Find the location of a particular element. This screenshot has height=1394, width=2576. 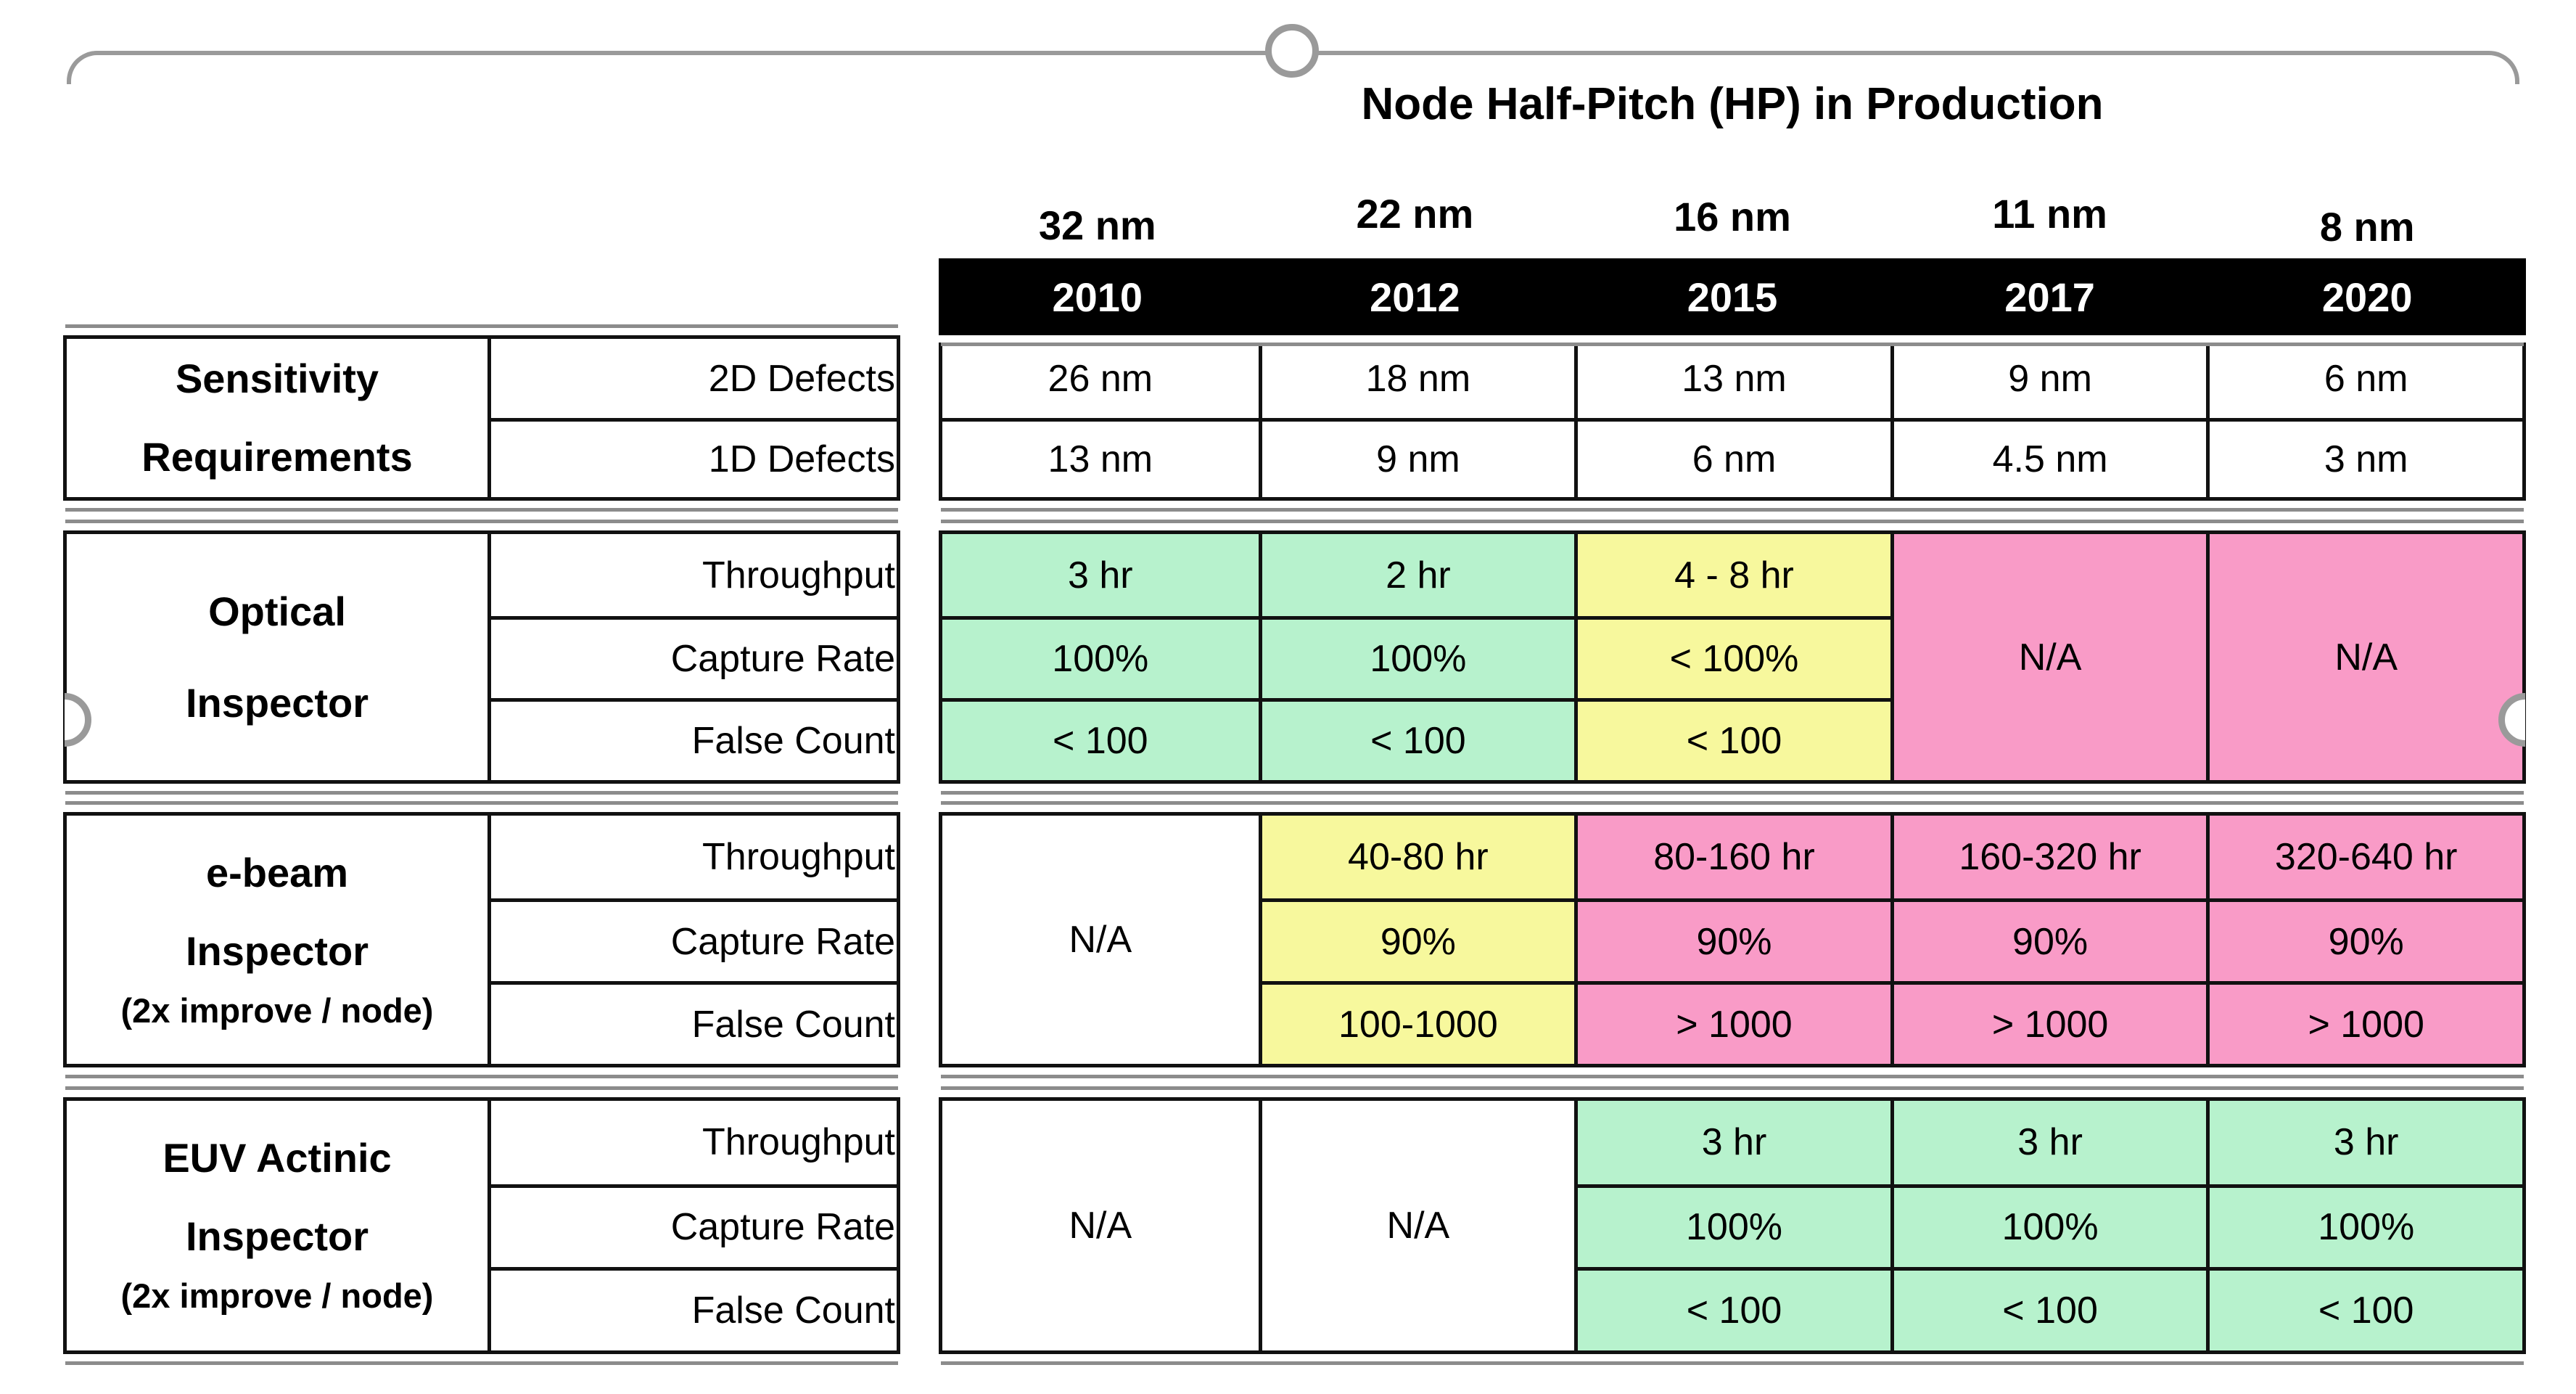

data-cell: < 100% is located at coordinates (1732, 657).